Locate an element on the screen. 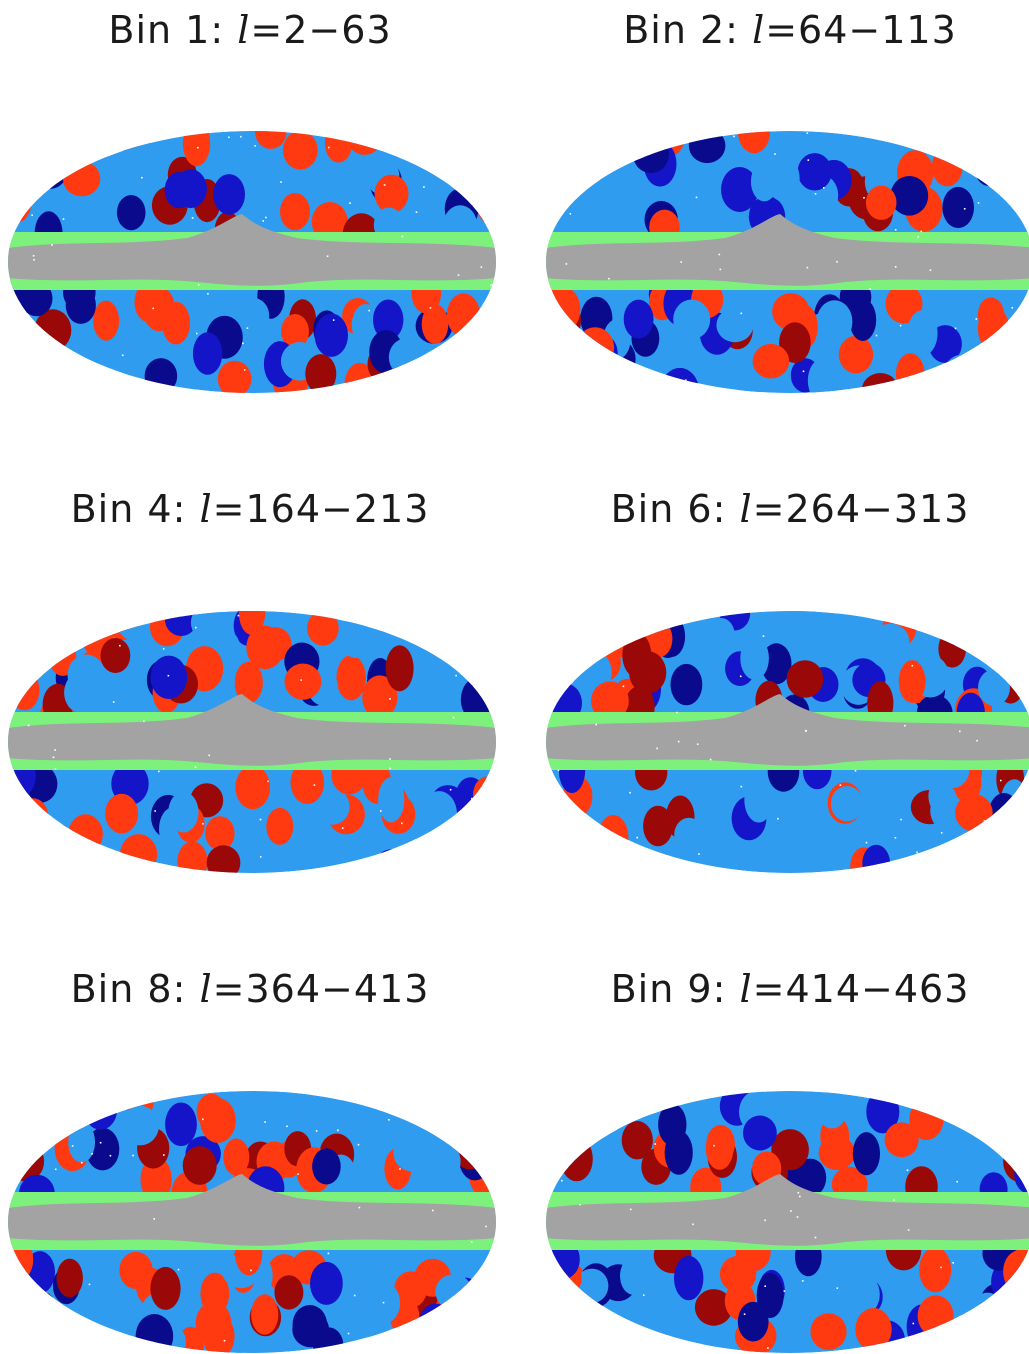  bin-label: Bin 2: is located at coordinates (681, 30).